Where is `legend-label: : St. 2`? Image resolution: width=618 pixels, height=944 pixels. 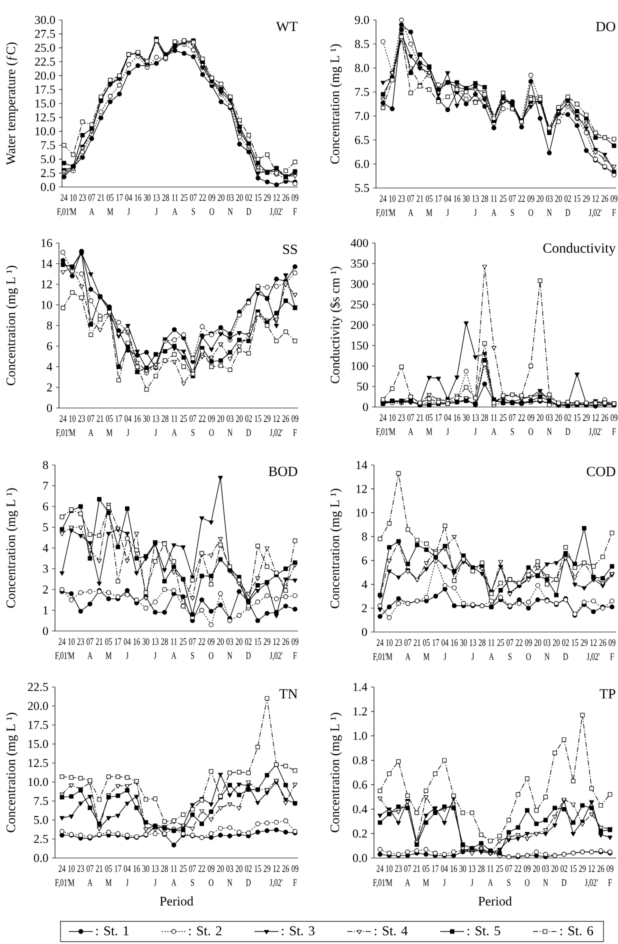 legend-label: : St. 2 is located at coordinates (205, 931).